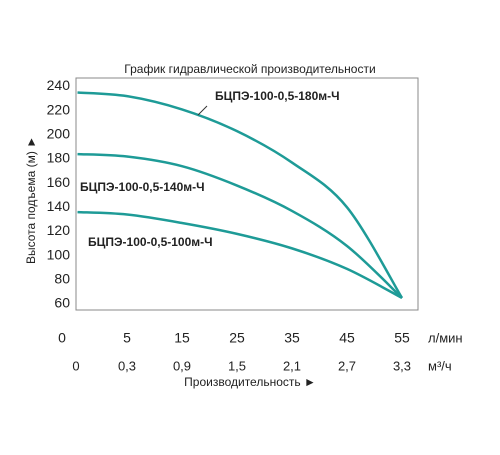 The width and height of the screenshot is (500, 455). I want to click on y-tick-label: 140, so click(59, 206).